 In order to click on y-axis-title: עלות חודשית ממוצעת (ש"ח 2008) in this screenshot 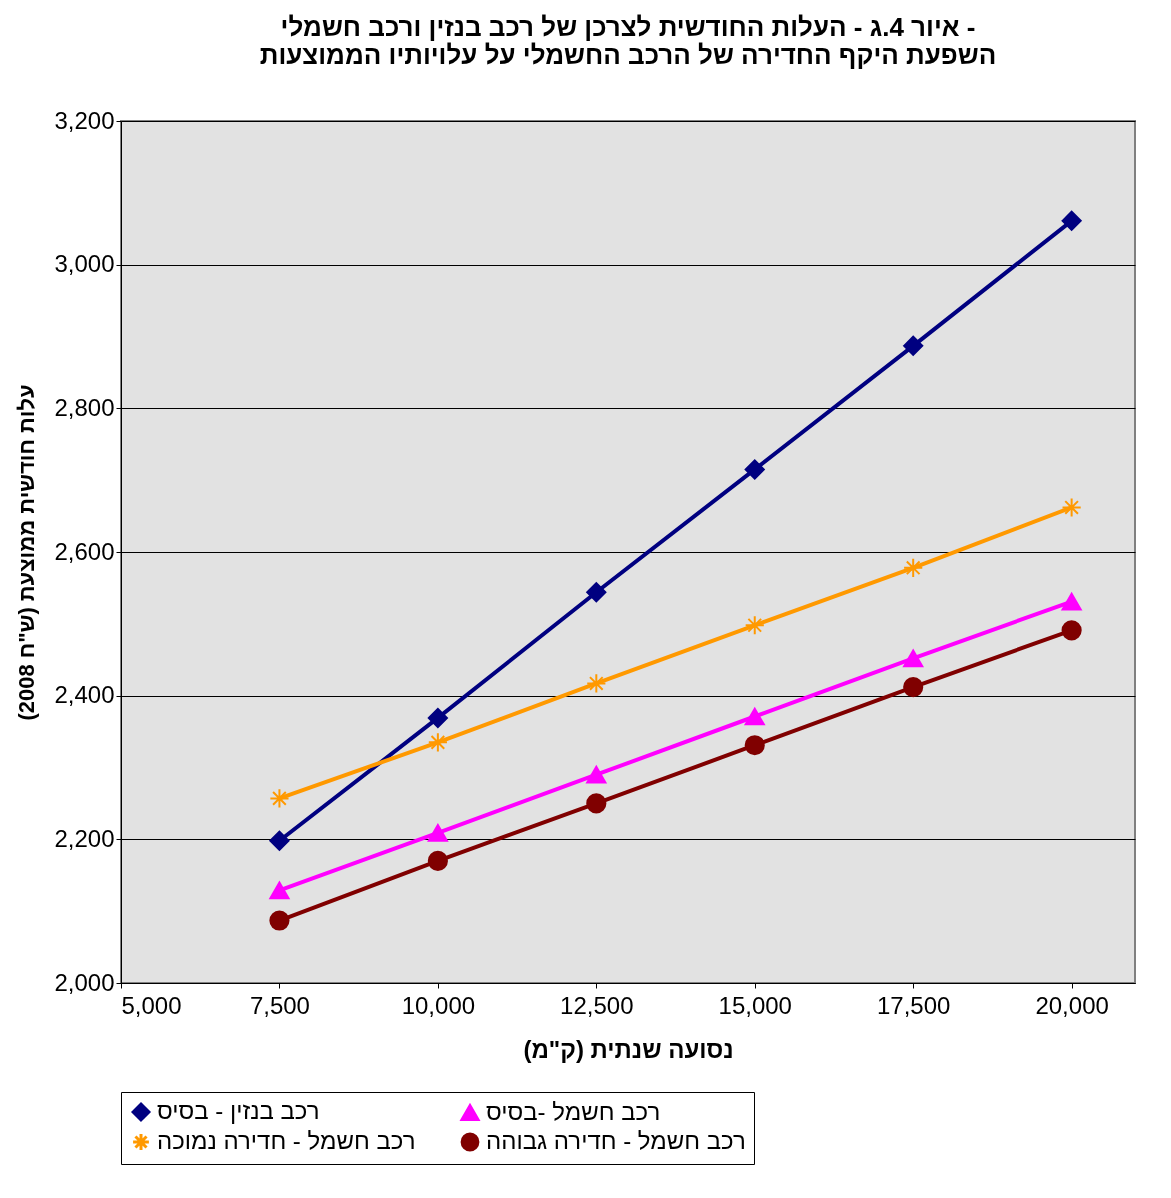, I will do `click(27, 552)`.